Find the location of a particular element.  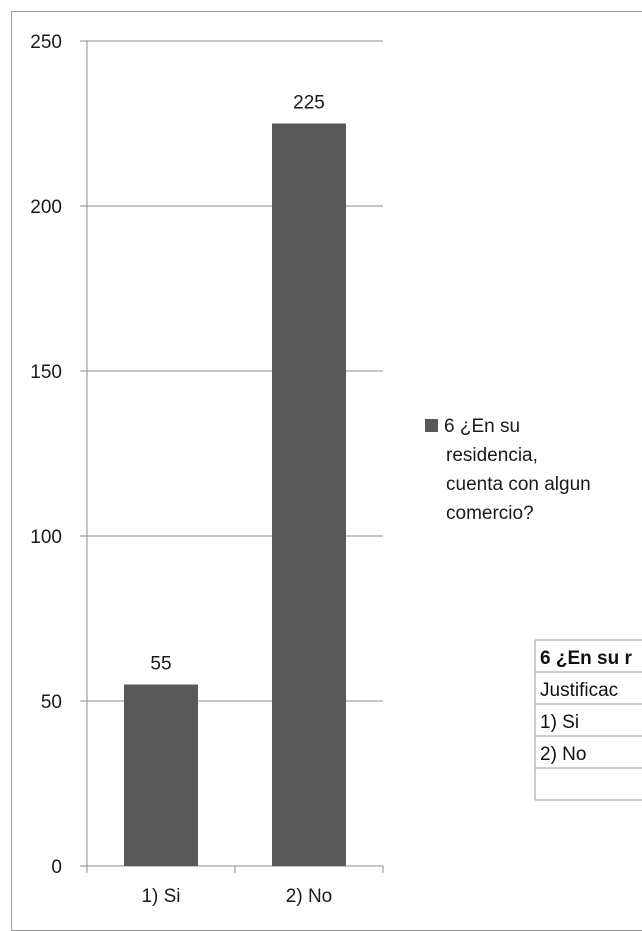

legend-swatch is located at coordinates (431, 425).